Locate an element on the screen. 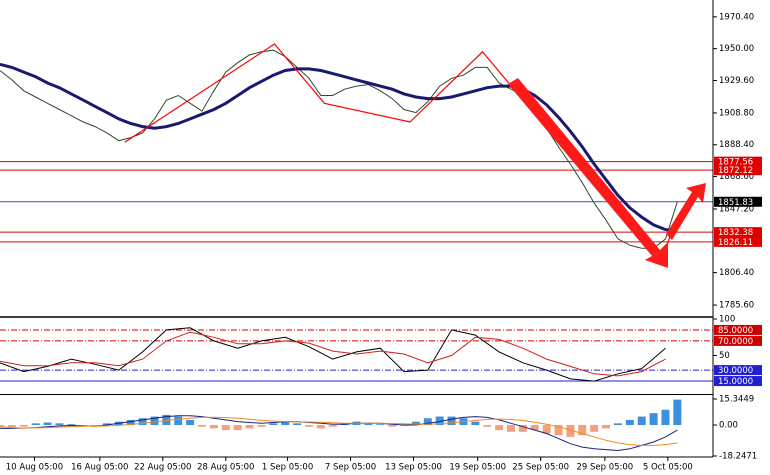  y-tick-label: 1868.00 is located at coordinates (736, 177).